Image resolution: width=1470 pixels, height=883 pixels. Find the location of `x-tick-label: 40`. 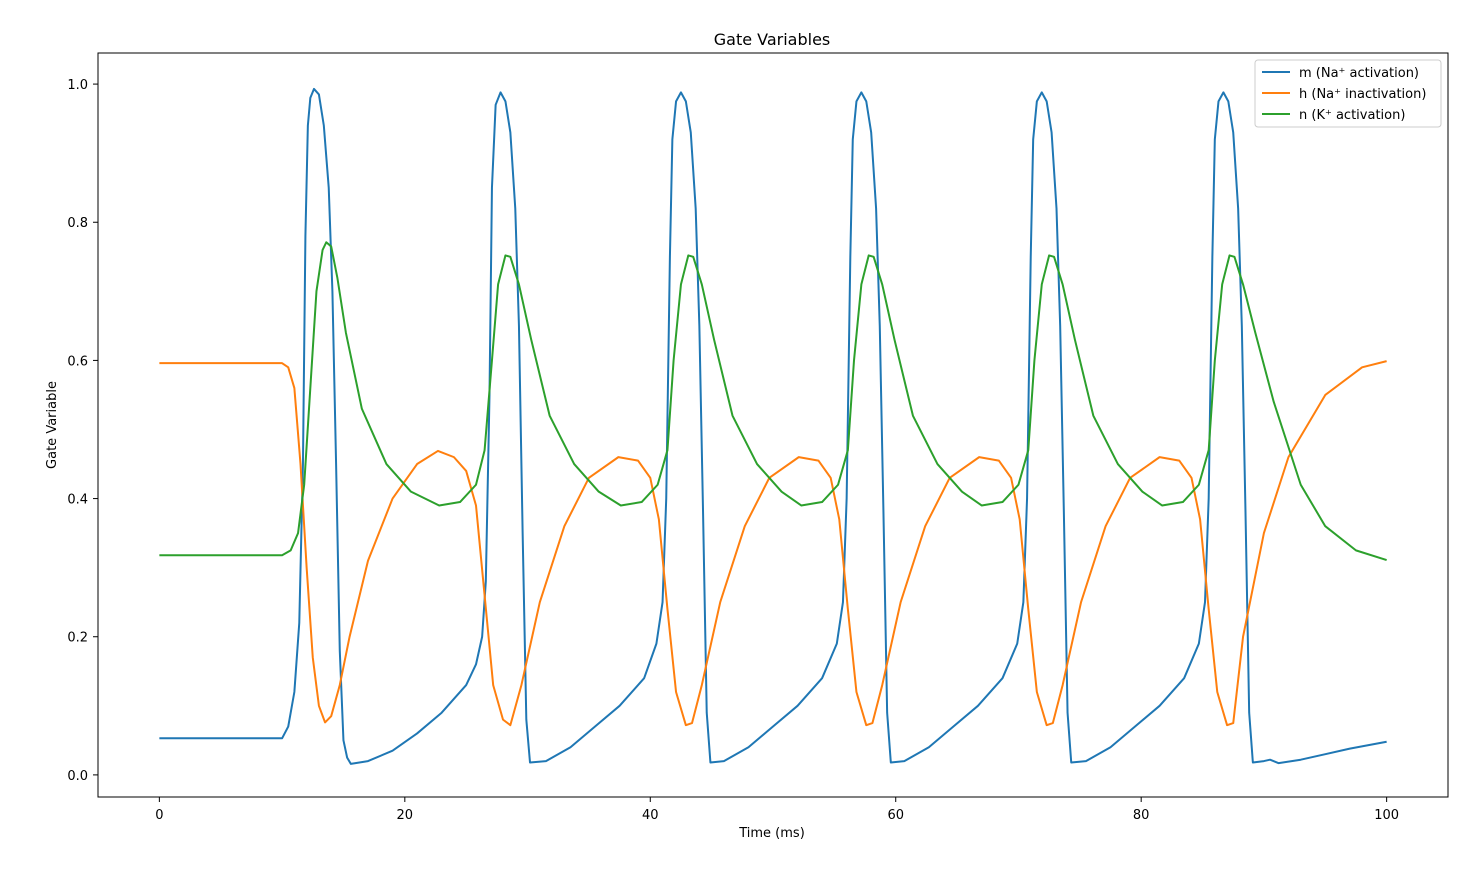

x-tick-label: 40 is located at coordinates (650, 815).